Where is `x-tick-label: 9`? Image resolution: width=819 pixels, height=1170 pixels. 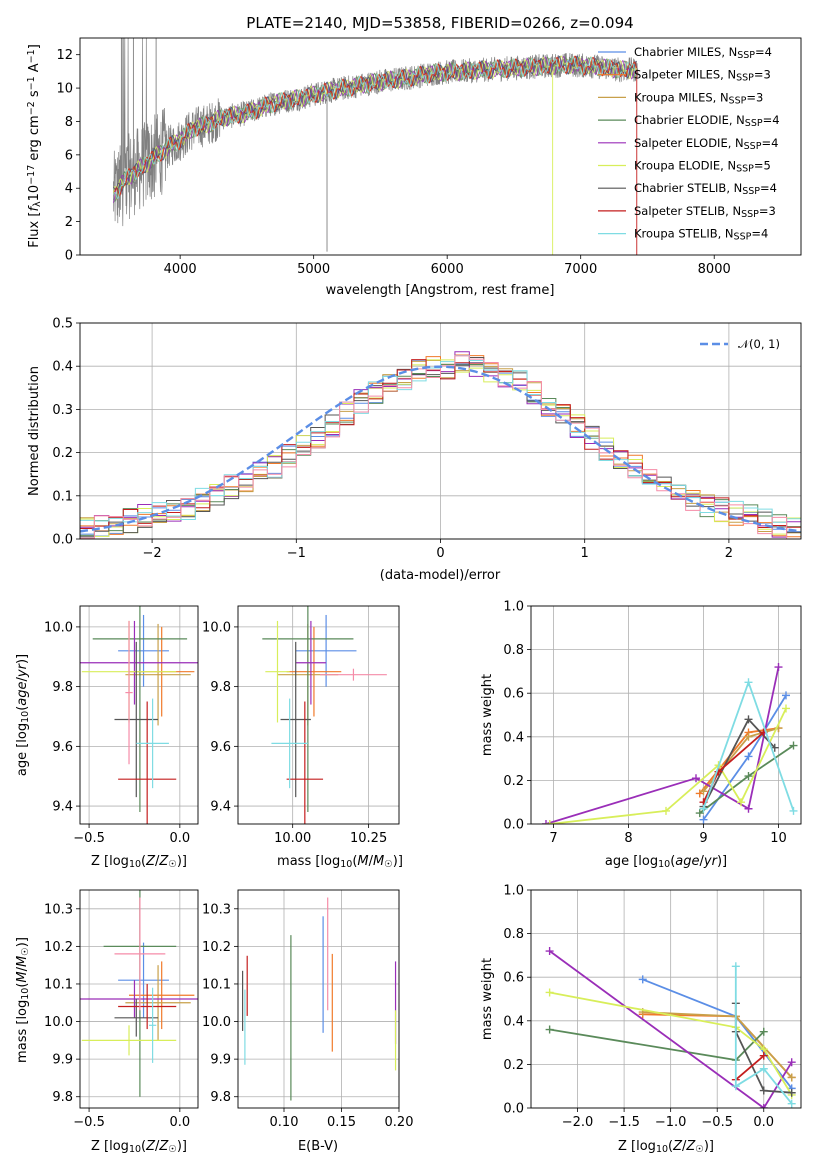
x-tick-label: 9 is located at coordinates (703, 838).